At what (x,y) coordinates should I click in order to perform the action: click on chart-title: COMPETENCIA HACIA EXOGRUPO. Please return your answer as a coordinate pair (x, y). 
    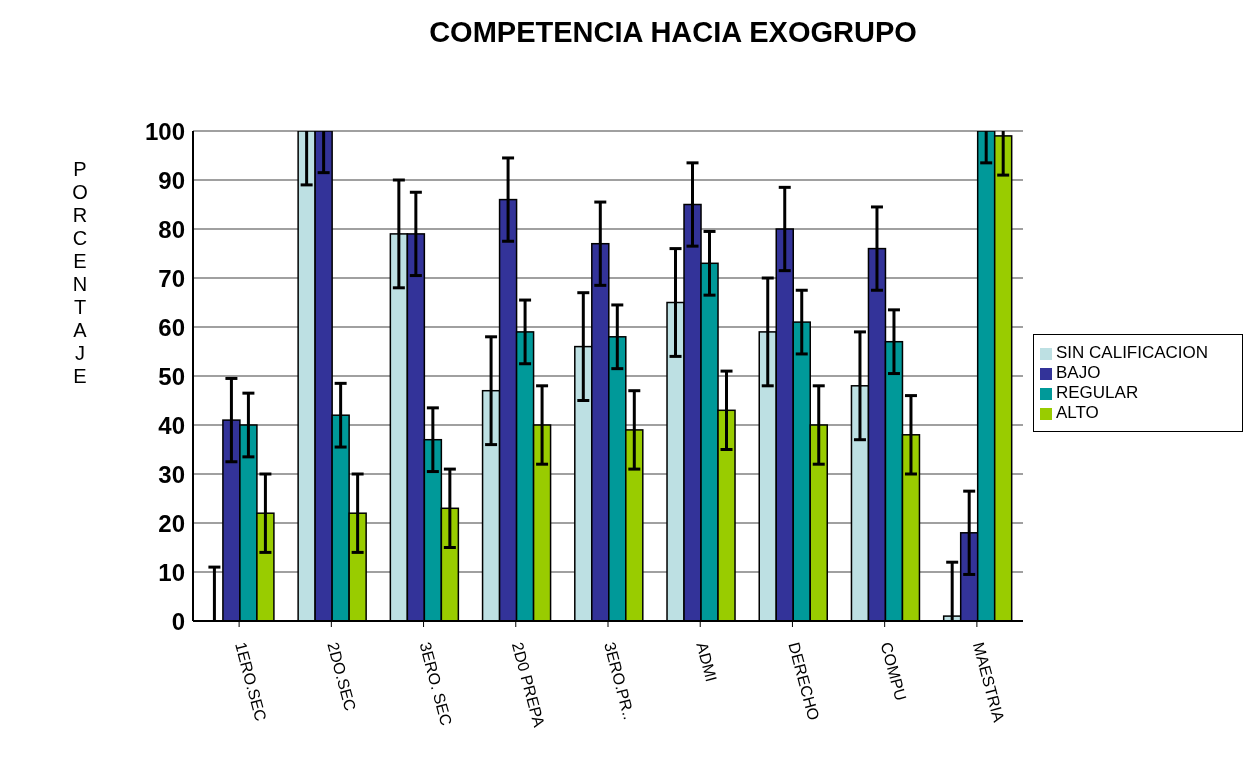
    Looking at the image, I should click on (673, 32).